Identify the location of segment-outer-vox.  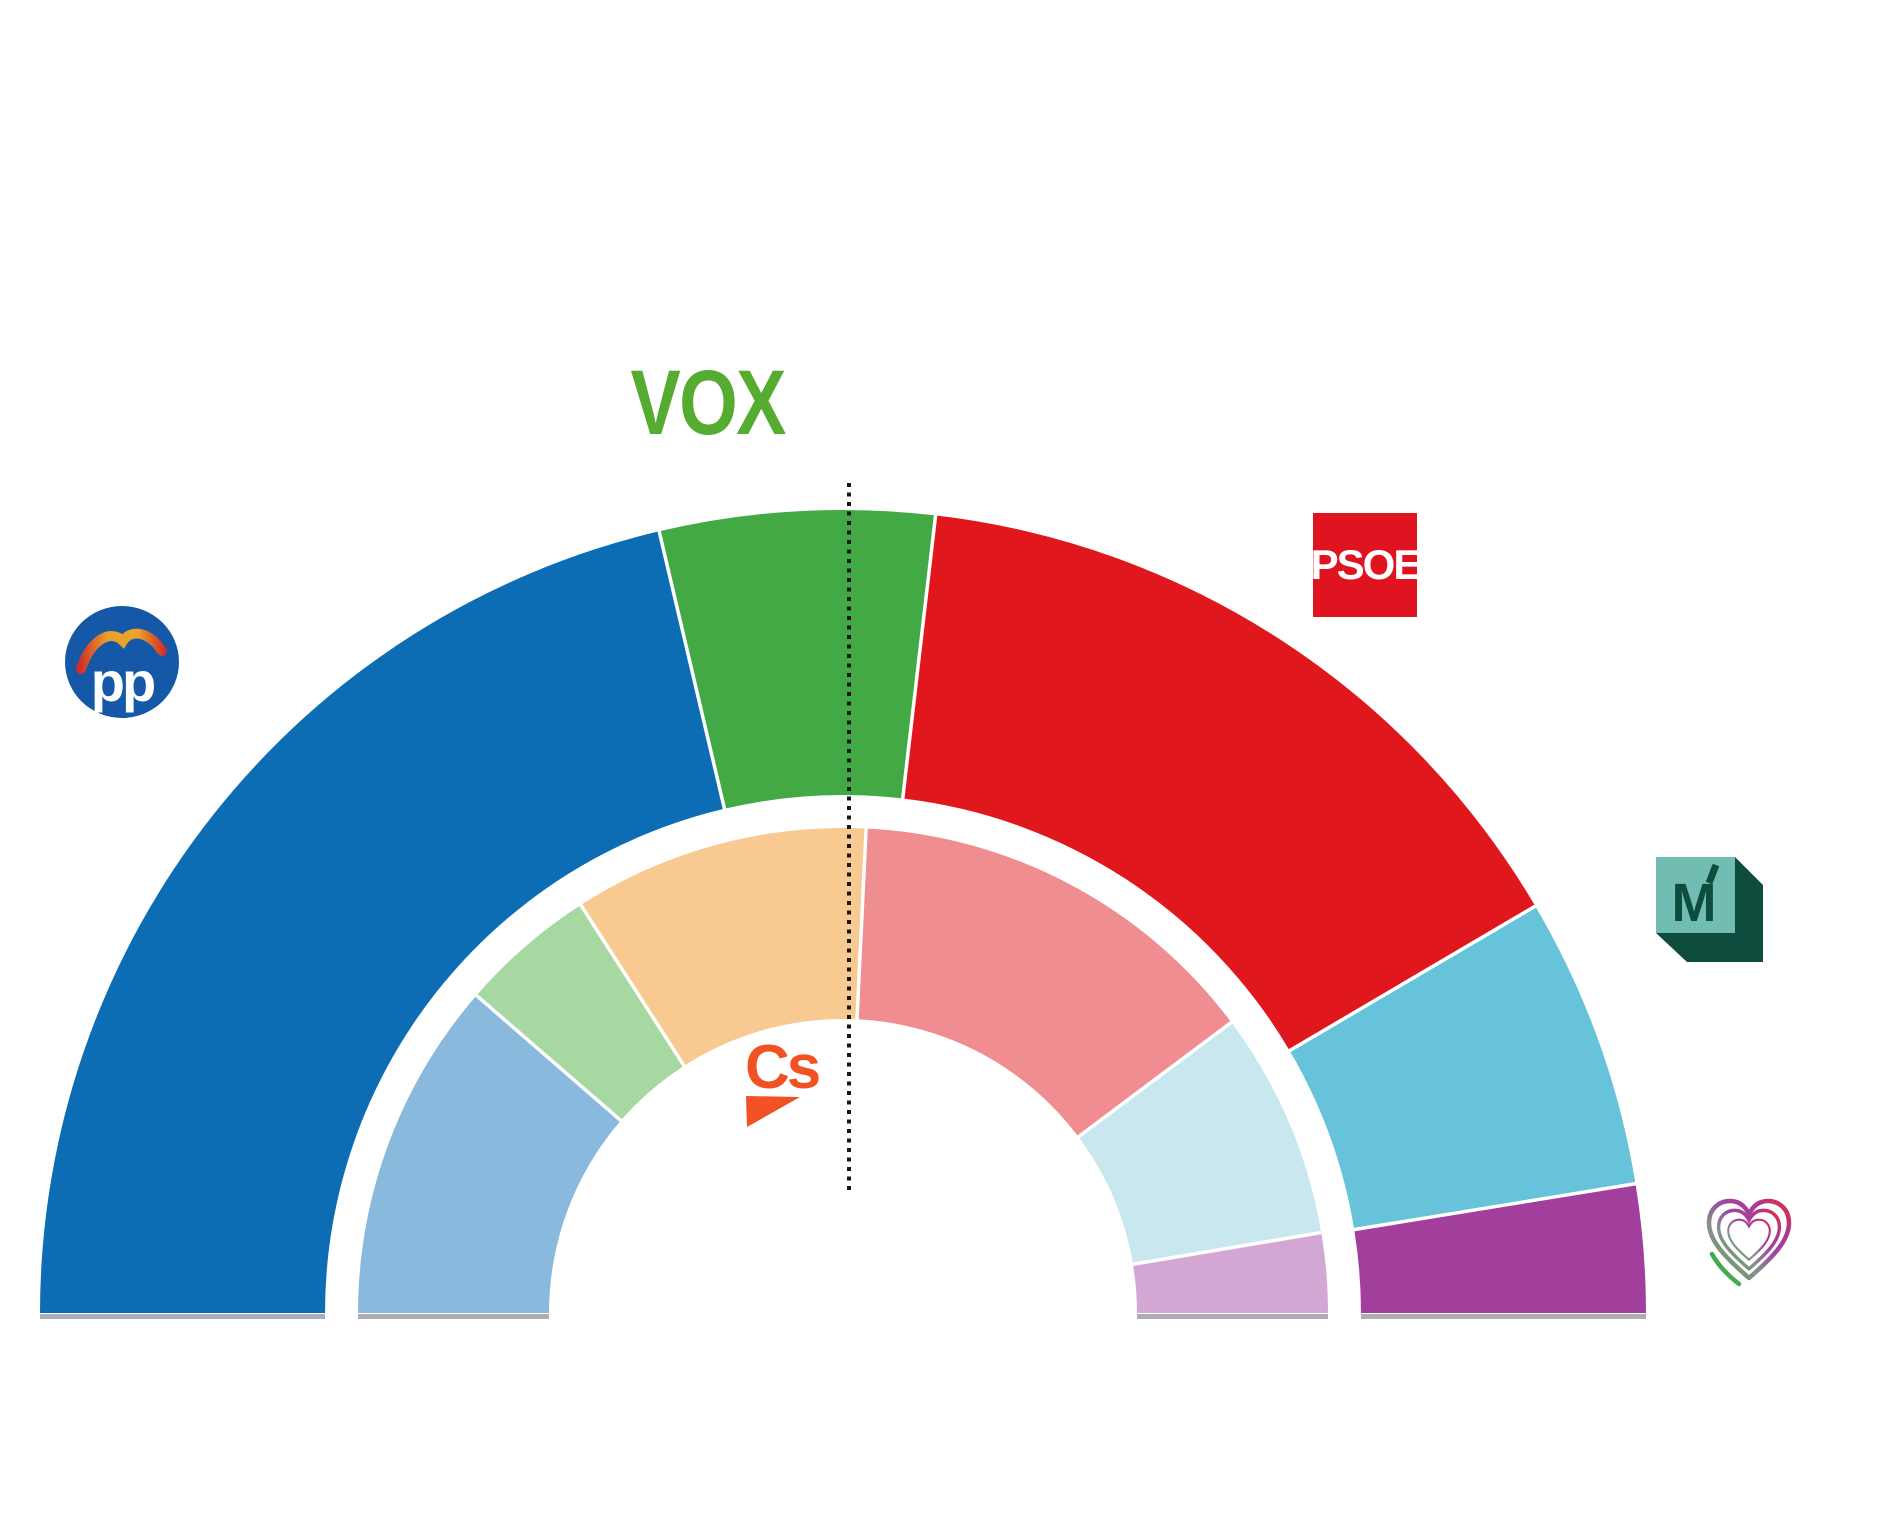
(797, 659).